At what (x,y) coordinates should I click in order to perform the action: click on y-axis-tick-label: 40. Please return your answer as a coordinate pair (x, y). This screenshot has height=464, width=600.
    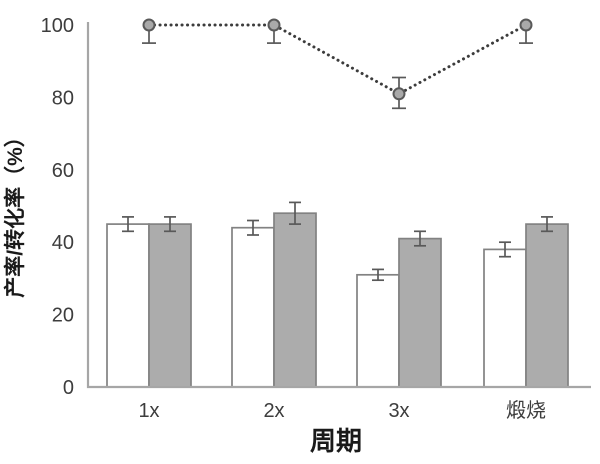
    Looking at the image, I should click on (63, 243).